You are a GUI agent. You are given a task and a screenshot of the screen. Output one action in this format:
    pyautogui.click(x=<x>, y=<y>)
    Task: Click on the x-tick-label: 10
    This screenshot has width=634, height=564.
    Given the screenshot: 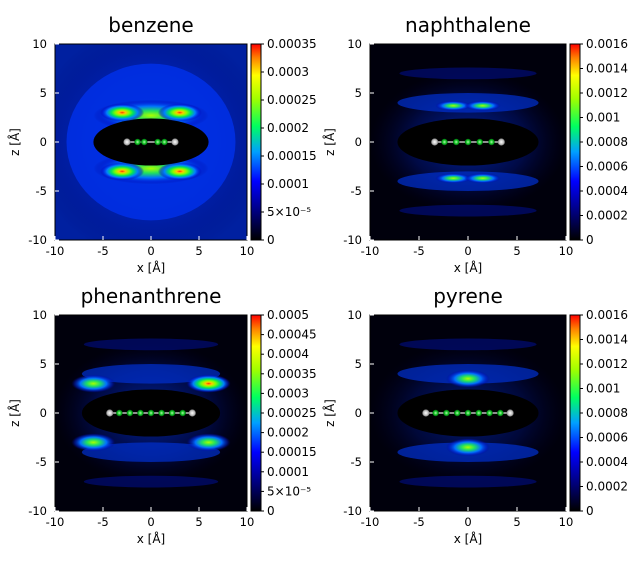 What is the action you would take?
    pyautogui.click(x=247, y=251)
    